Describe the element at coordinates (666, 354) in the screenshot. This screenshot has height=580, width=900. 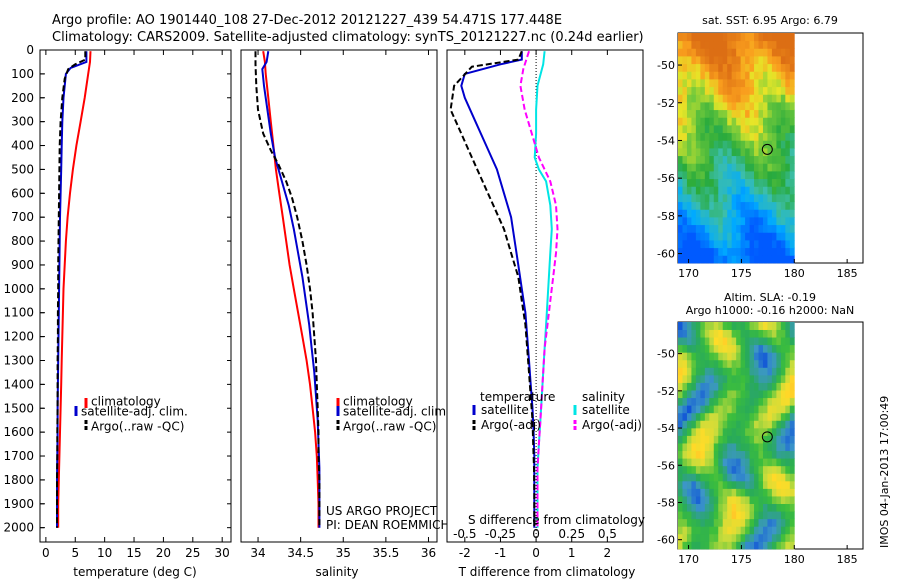
I see `map-y-tick-label: -50` at that location.